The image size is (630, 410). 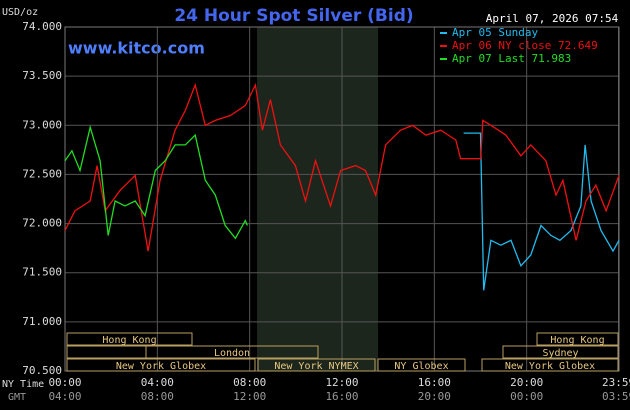 I want to click on gmt-tick-label: 04:00, so click(x=64, y=396).